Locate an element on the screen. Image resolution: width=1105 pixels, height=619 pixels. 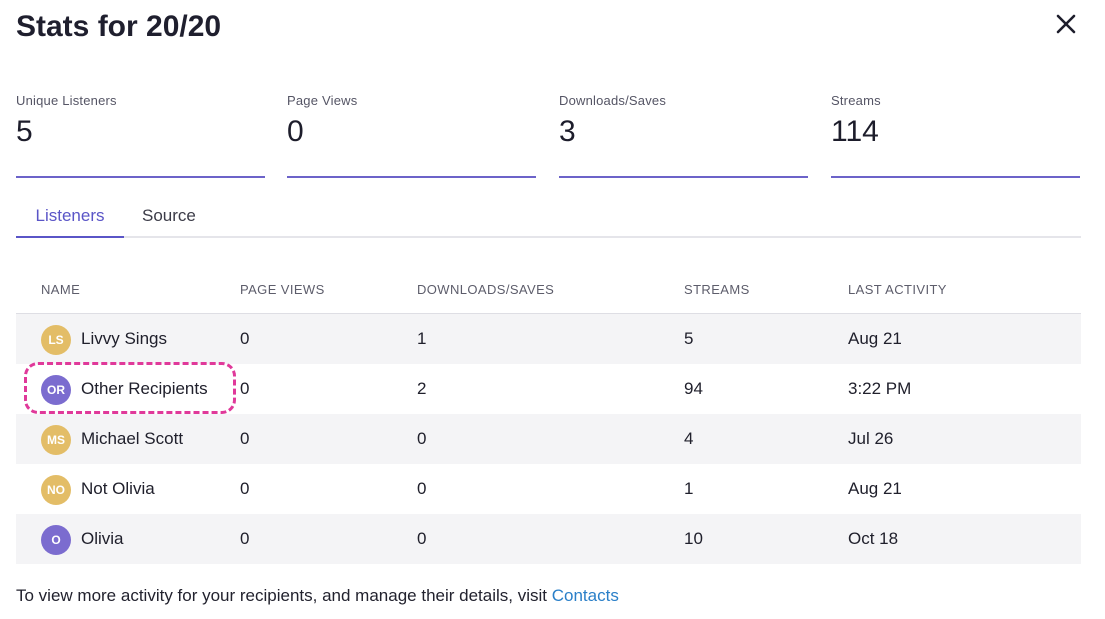
stat-unique-listeners: Unique Listeners 5 is located at coordinates (140, 135).